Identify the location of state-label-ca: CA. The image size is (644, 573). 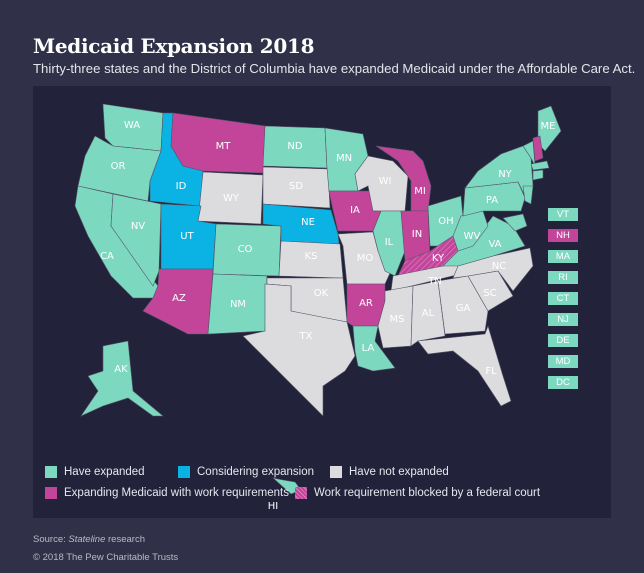
(107, 256).